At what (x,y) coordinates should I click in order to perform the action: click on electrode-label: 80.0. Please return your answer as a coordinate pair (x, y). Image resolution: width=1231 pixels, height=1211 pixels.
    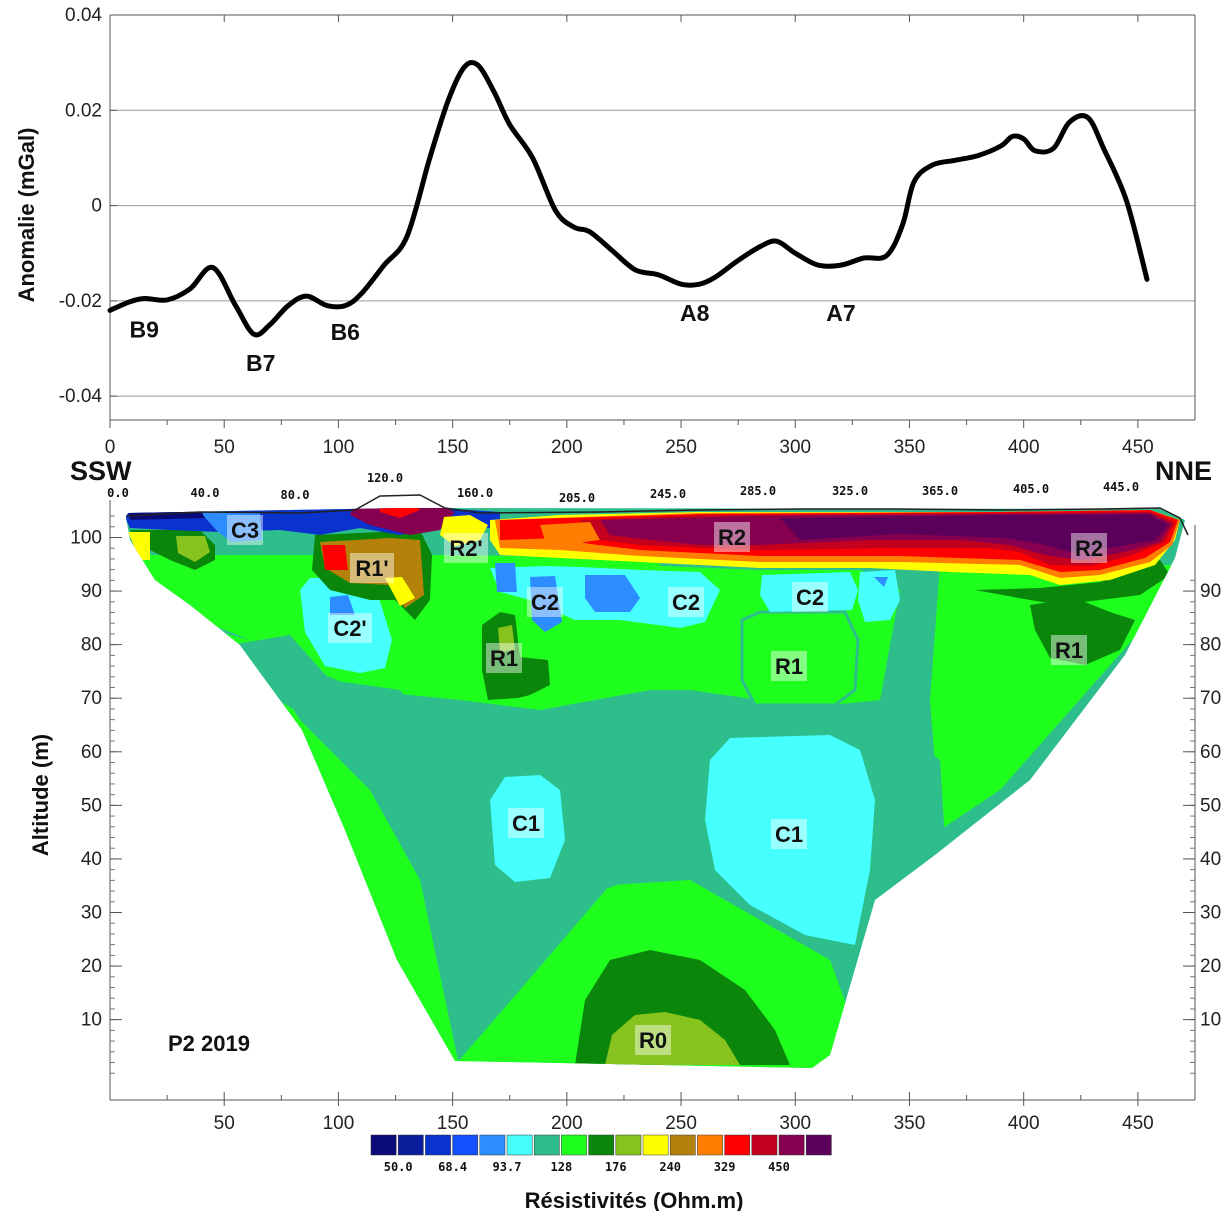
    Looking at the image, I should click on (295, 495).